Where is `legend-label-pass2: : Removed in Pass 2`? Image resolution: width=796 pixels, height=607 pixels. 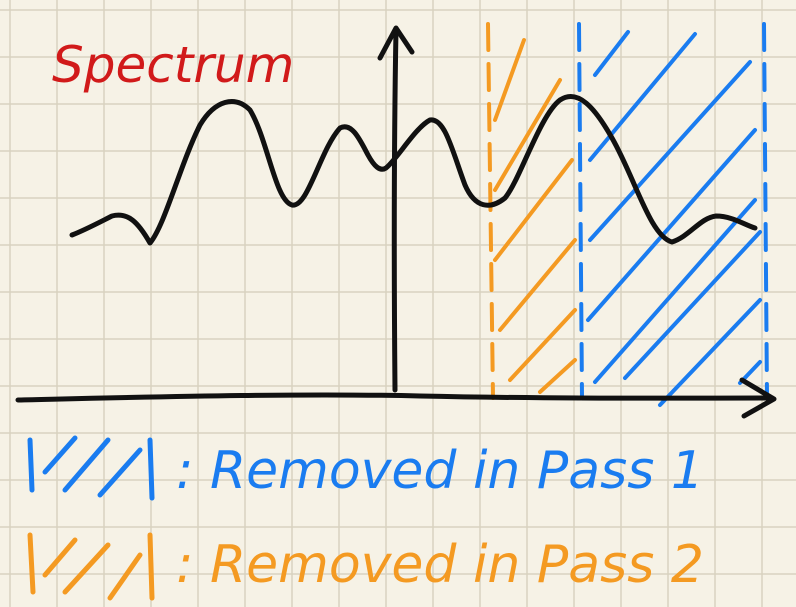 legend-label-pass2: : Removed in Pass 2 is located at coordinates (440, 565).